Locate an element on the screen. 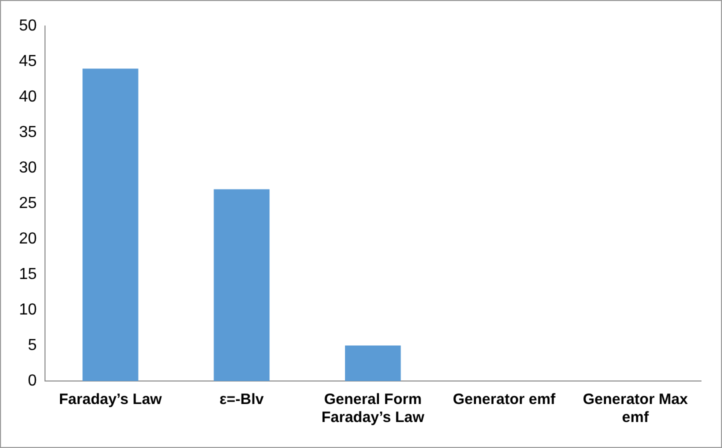 The image size is (722, 448). y-tick-label: 35 is located at coordinates (28, 132).